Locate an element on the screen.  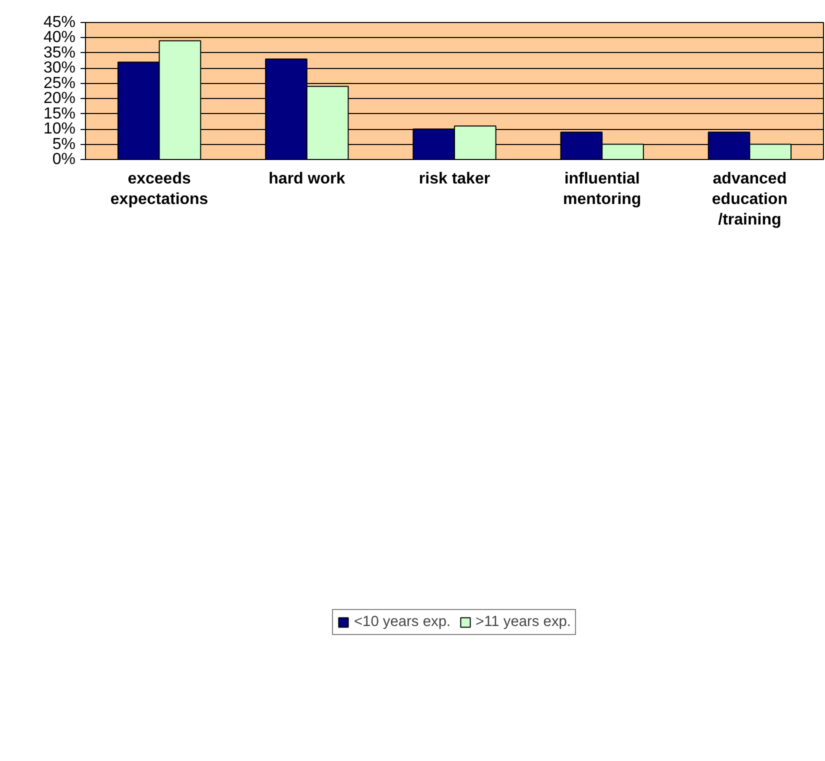
x-tick-label: influential mentoring is located at coordinates (602, 189).